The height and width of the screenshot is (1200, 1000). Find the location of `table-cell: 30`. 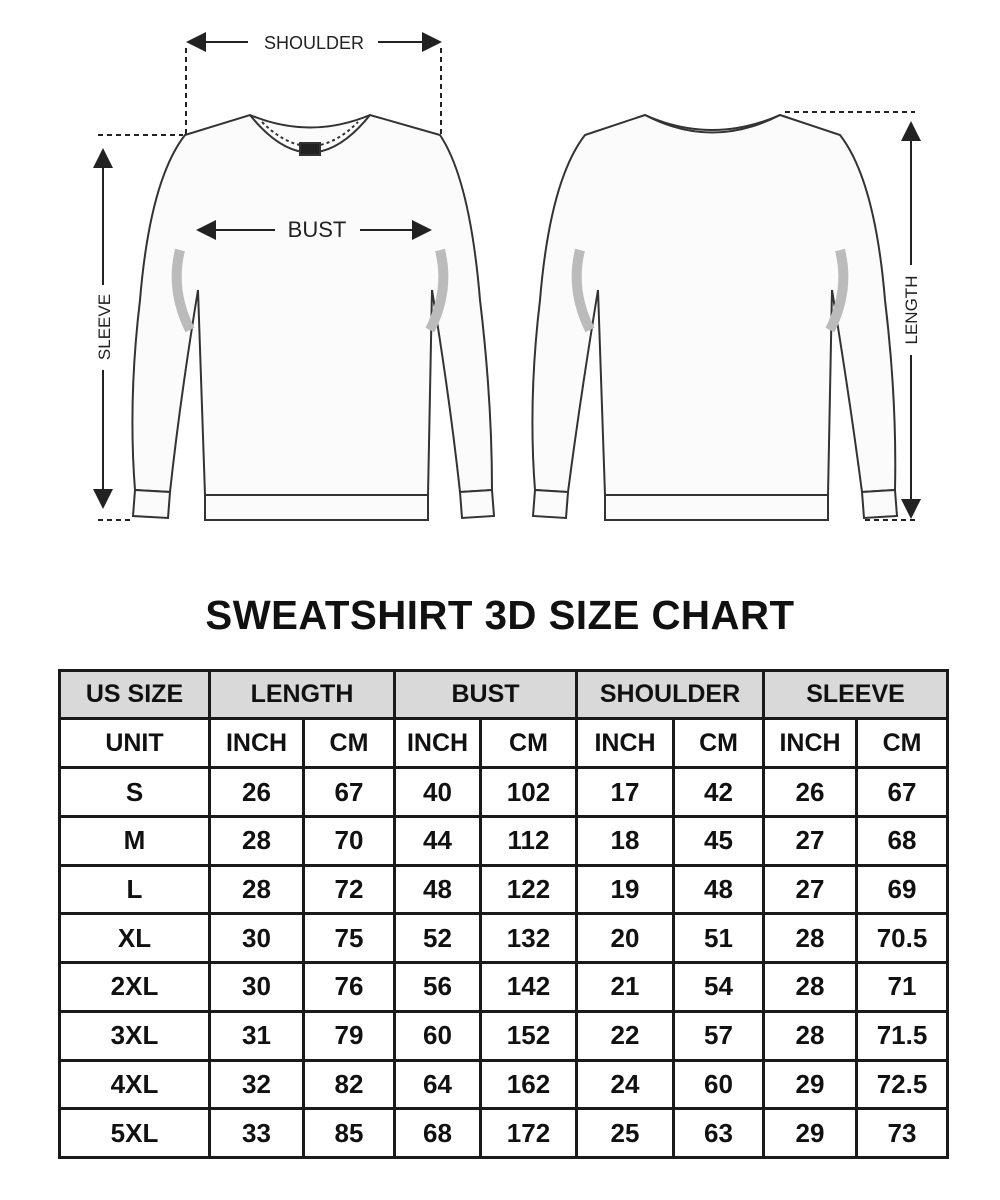

table-cell: 30 is located at coordinates (256, 987).